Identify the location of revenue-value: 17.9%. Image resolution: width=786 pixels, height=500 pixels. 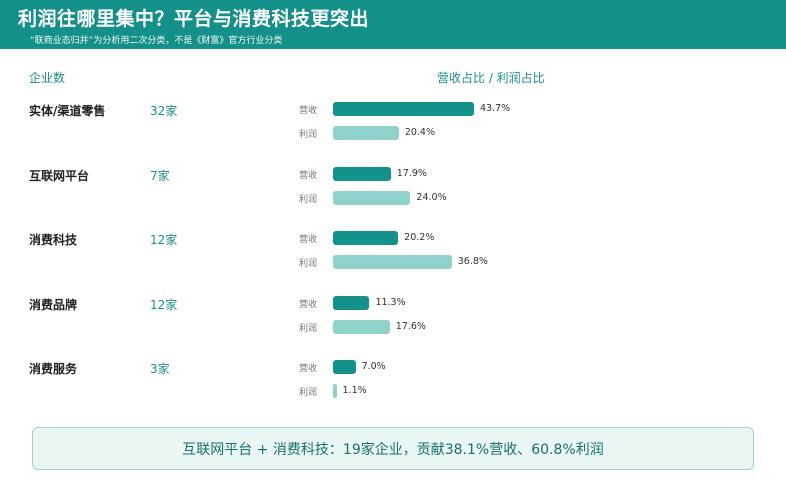
(411, 173).